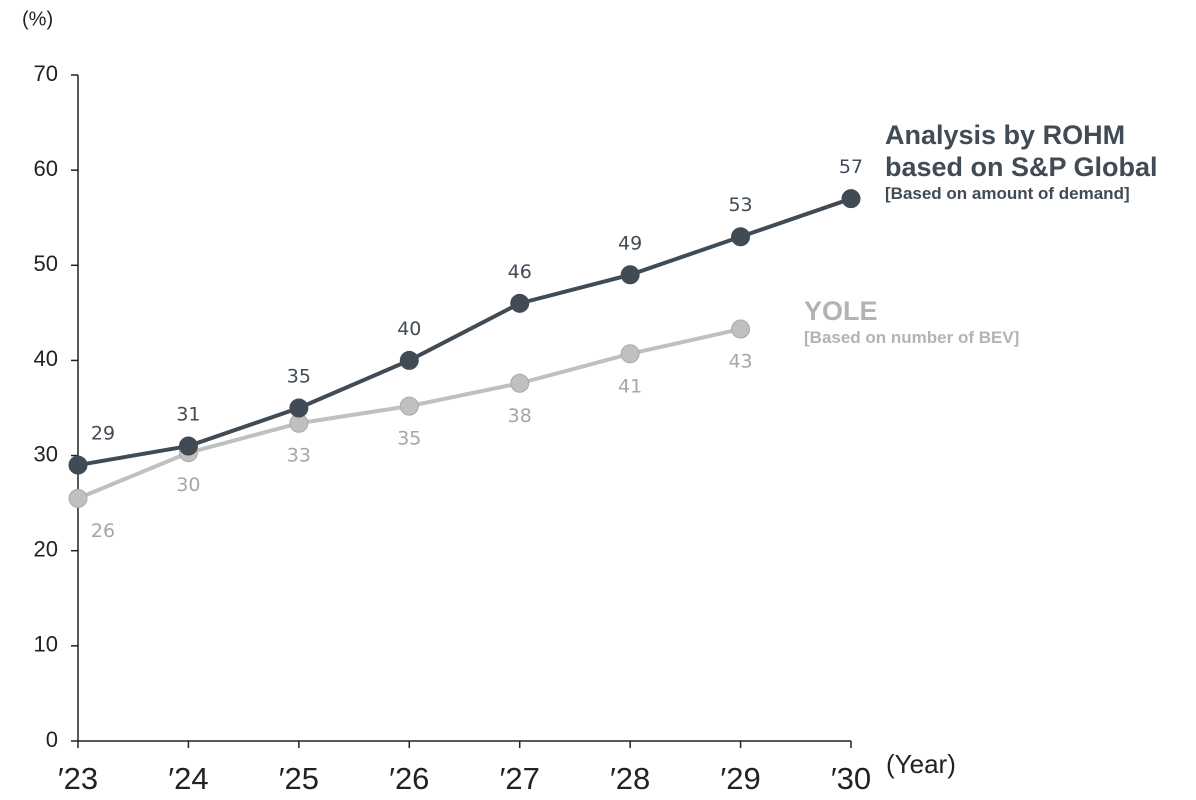 This screenshot has width=1196, height=800. I want to click on x-axis-label: (Year), so click(921, 764).